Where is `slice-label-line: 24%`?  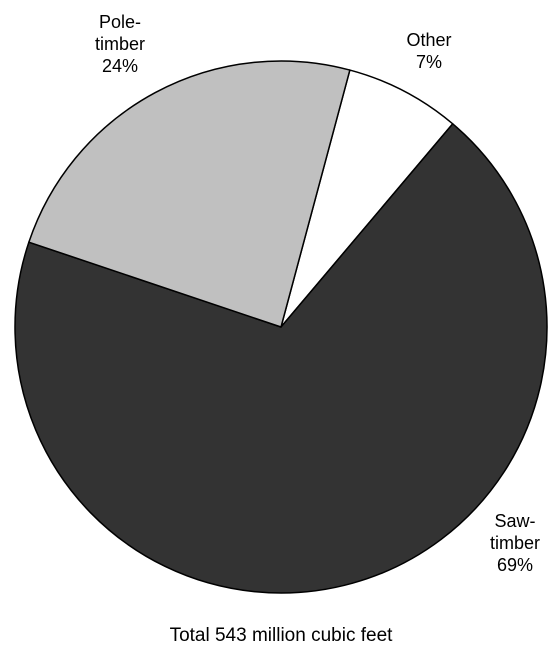 slice-label-line: 24% is located at coordinates (120, 66).